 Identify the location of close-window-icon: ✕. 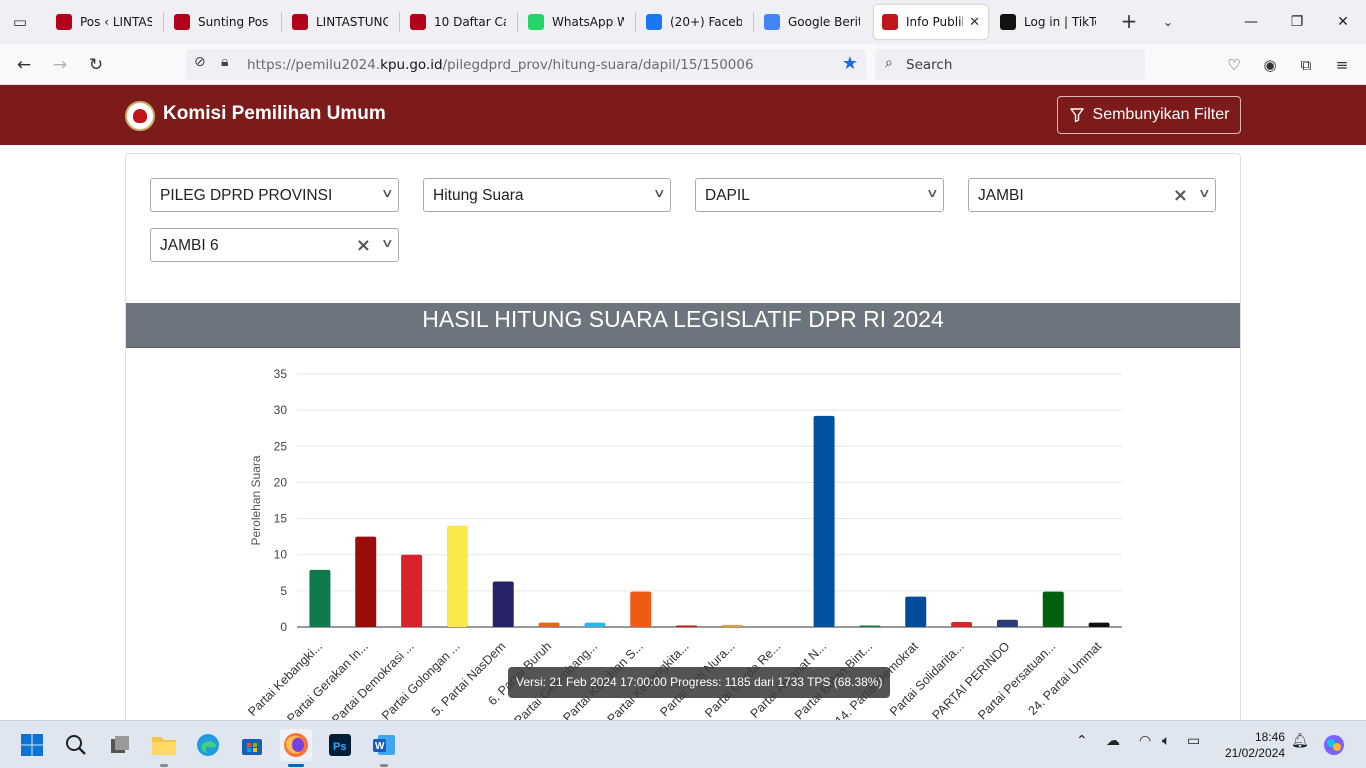
(1343, 22).